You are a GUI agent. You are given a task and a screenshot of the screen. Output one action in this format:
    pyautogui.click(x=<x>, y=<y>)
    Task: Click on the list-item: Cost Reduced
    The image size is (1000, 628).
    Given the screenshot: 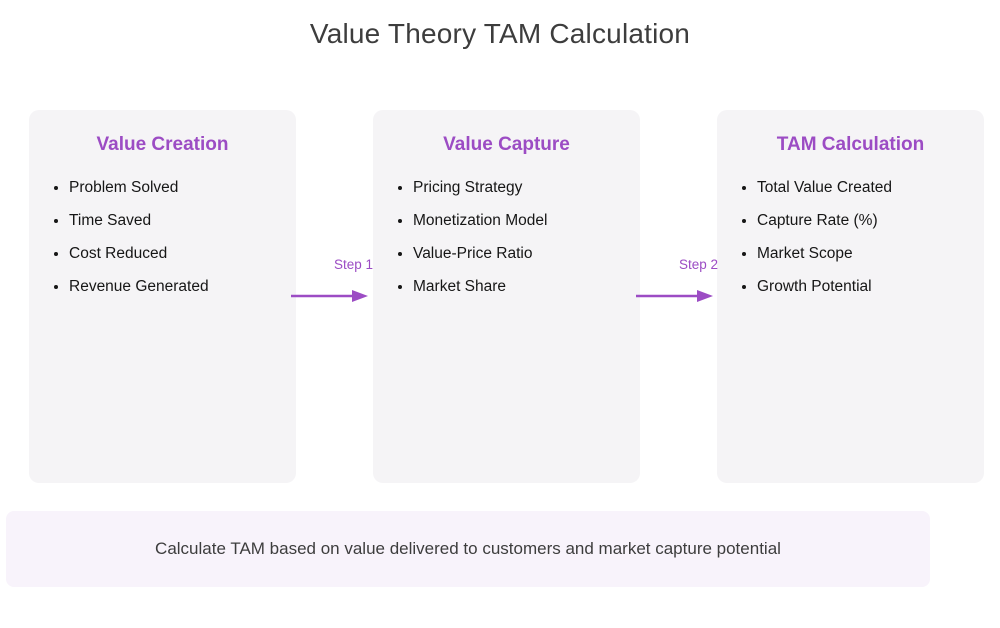 What is the action you would take?
    pyautogui.click(x=175, y=253)
    